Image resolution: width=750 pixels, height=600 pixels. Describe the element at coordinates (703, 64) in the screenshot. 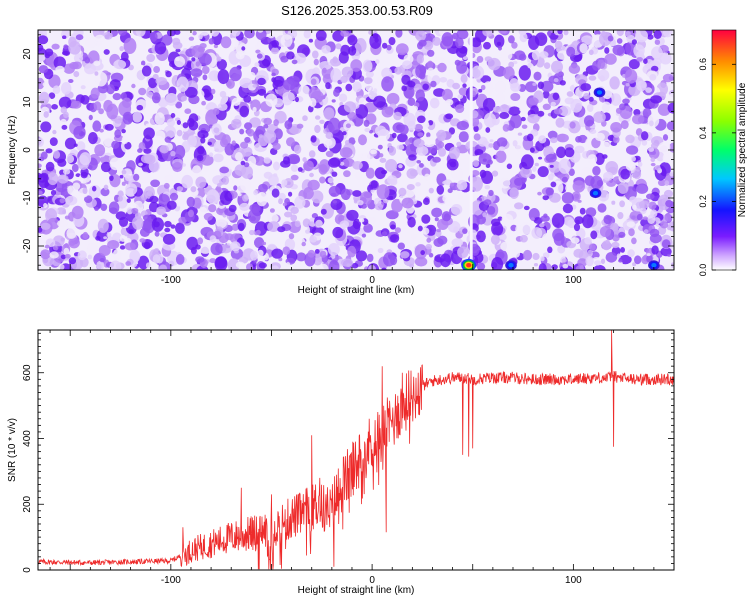

I see `colorbar-tick-label: 0.6` at that location.